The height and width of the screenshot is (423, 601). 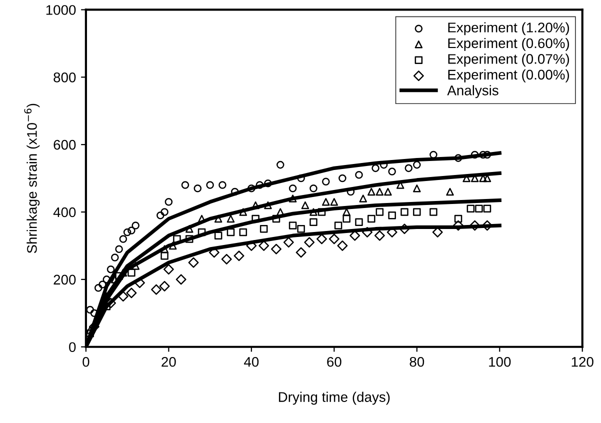 What do you see at coordinates (86, 361) in the screenshot?
I see `x-tick-label: 0` at bounding box center [86, 361].